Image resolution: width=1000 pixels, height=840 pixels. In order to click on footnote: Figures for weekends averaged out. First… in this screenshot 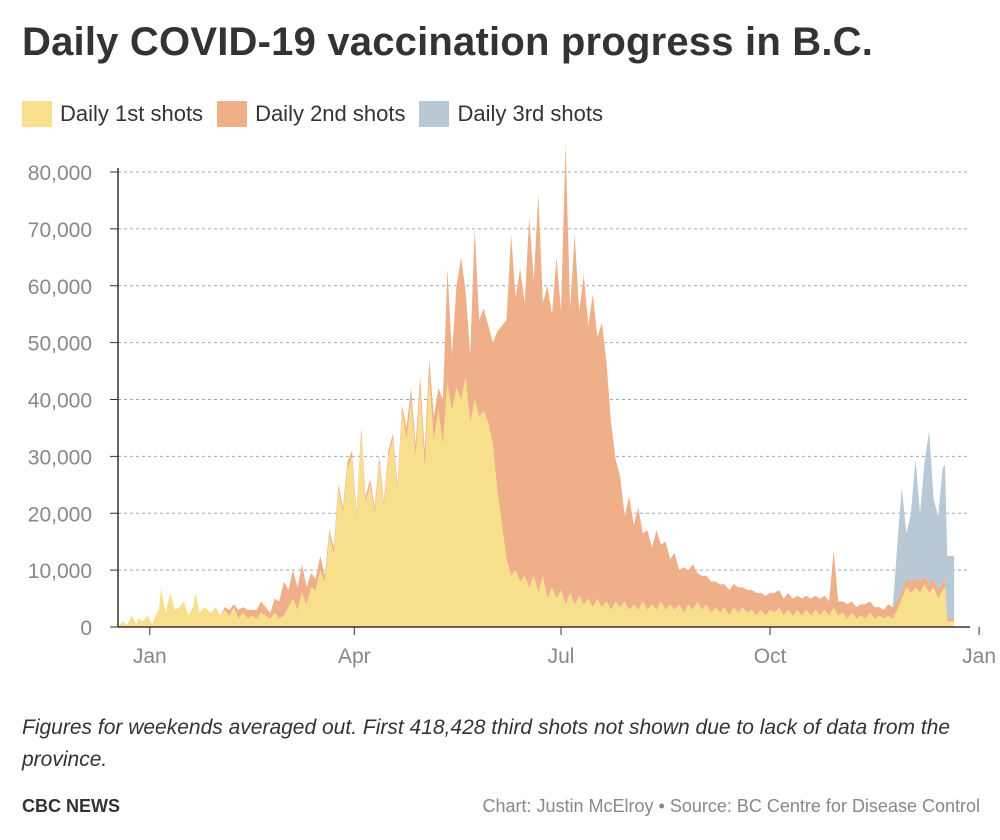, I will do `click(486, 743)`.